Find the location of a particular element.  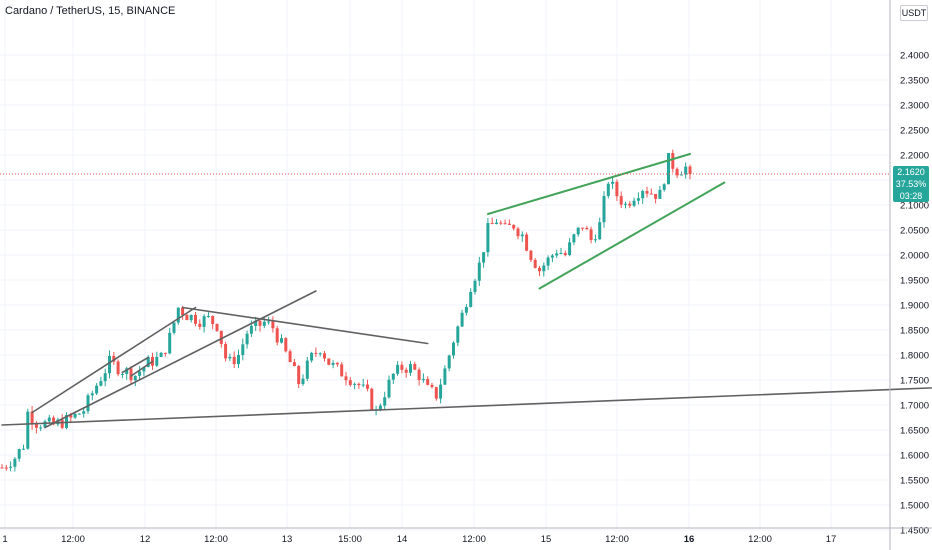

y-tick-label: 2.3500 is located at coordinates (914, 81).